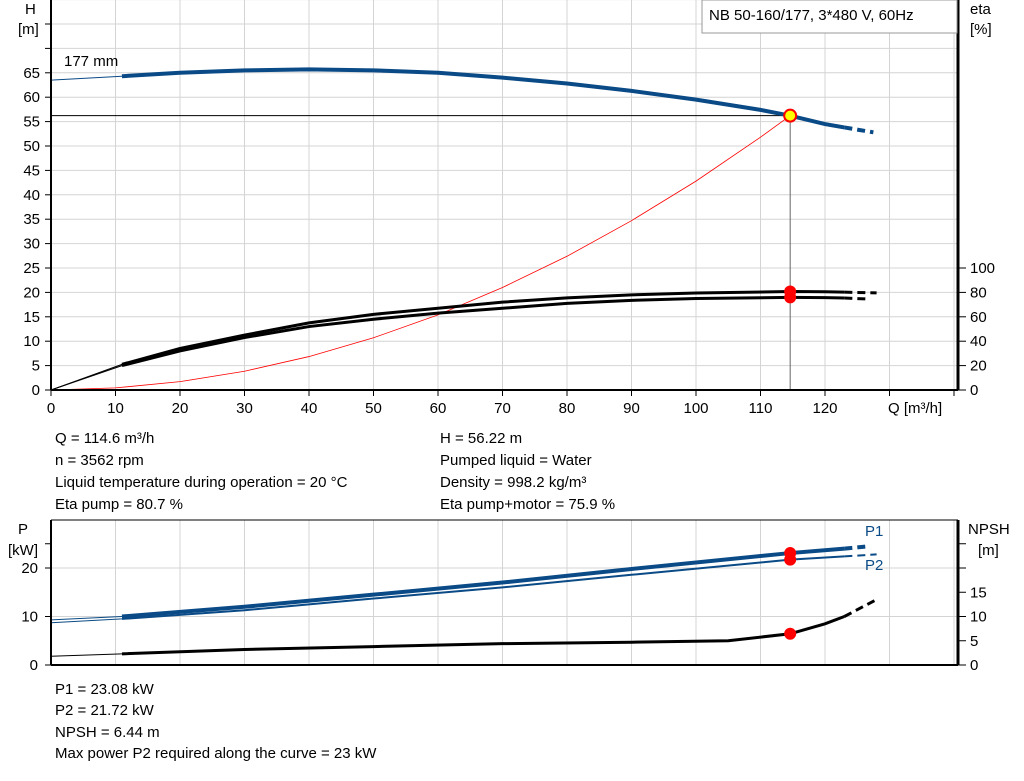 This screenshot has width=1024, height=781. Describe the element at coordinates (483, 635) in the screenshot. I see `npsh-curve` at that location.